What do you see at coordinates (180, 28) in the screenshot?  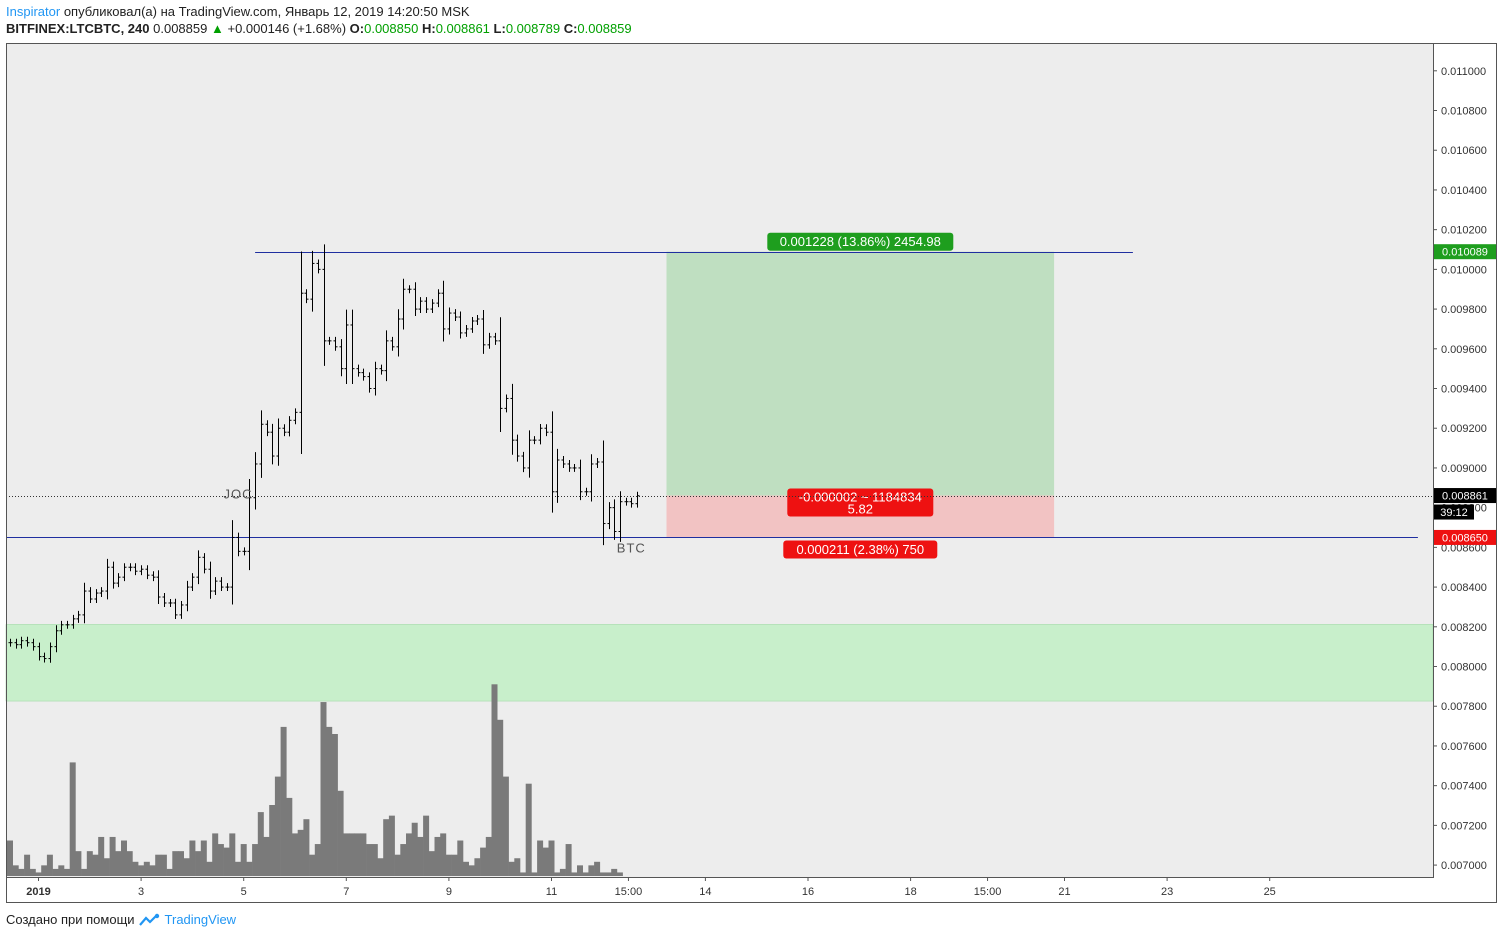 I see `last-price: 0.008859` at bounding box center [180, 28].